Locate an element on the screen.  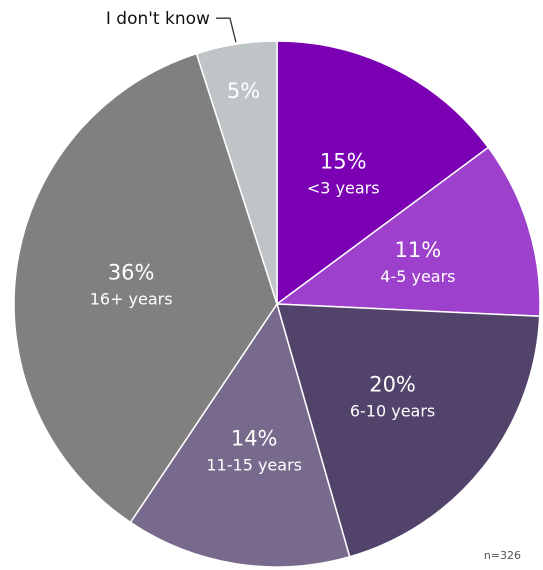
slice-percent-label: 11% is located at coordinates (418, 250).